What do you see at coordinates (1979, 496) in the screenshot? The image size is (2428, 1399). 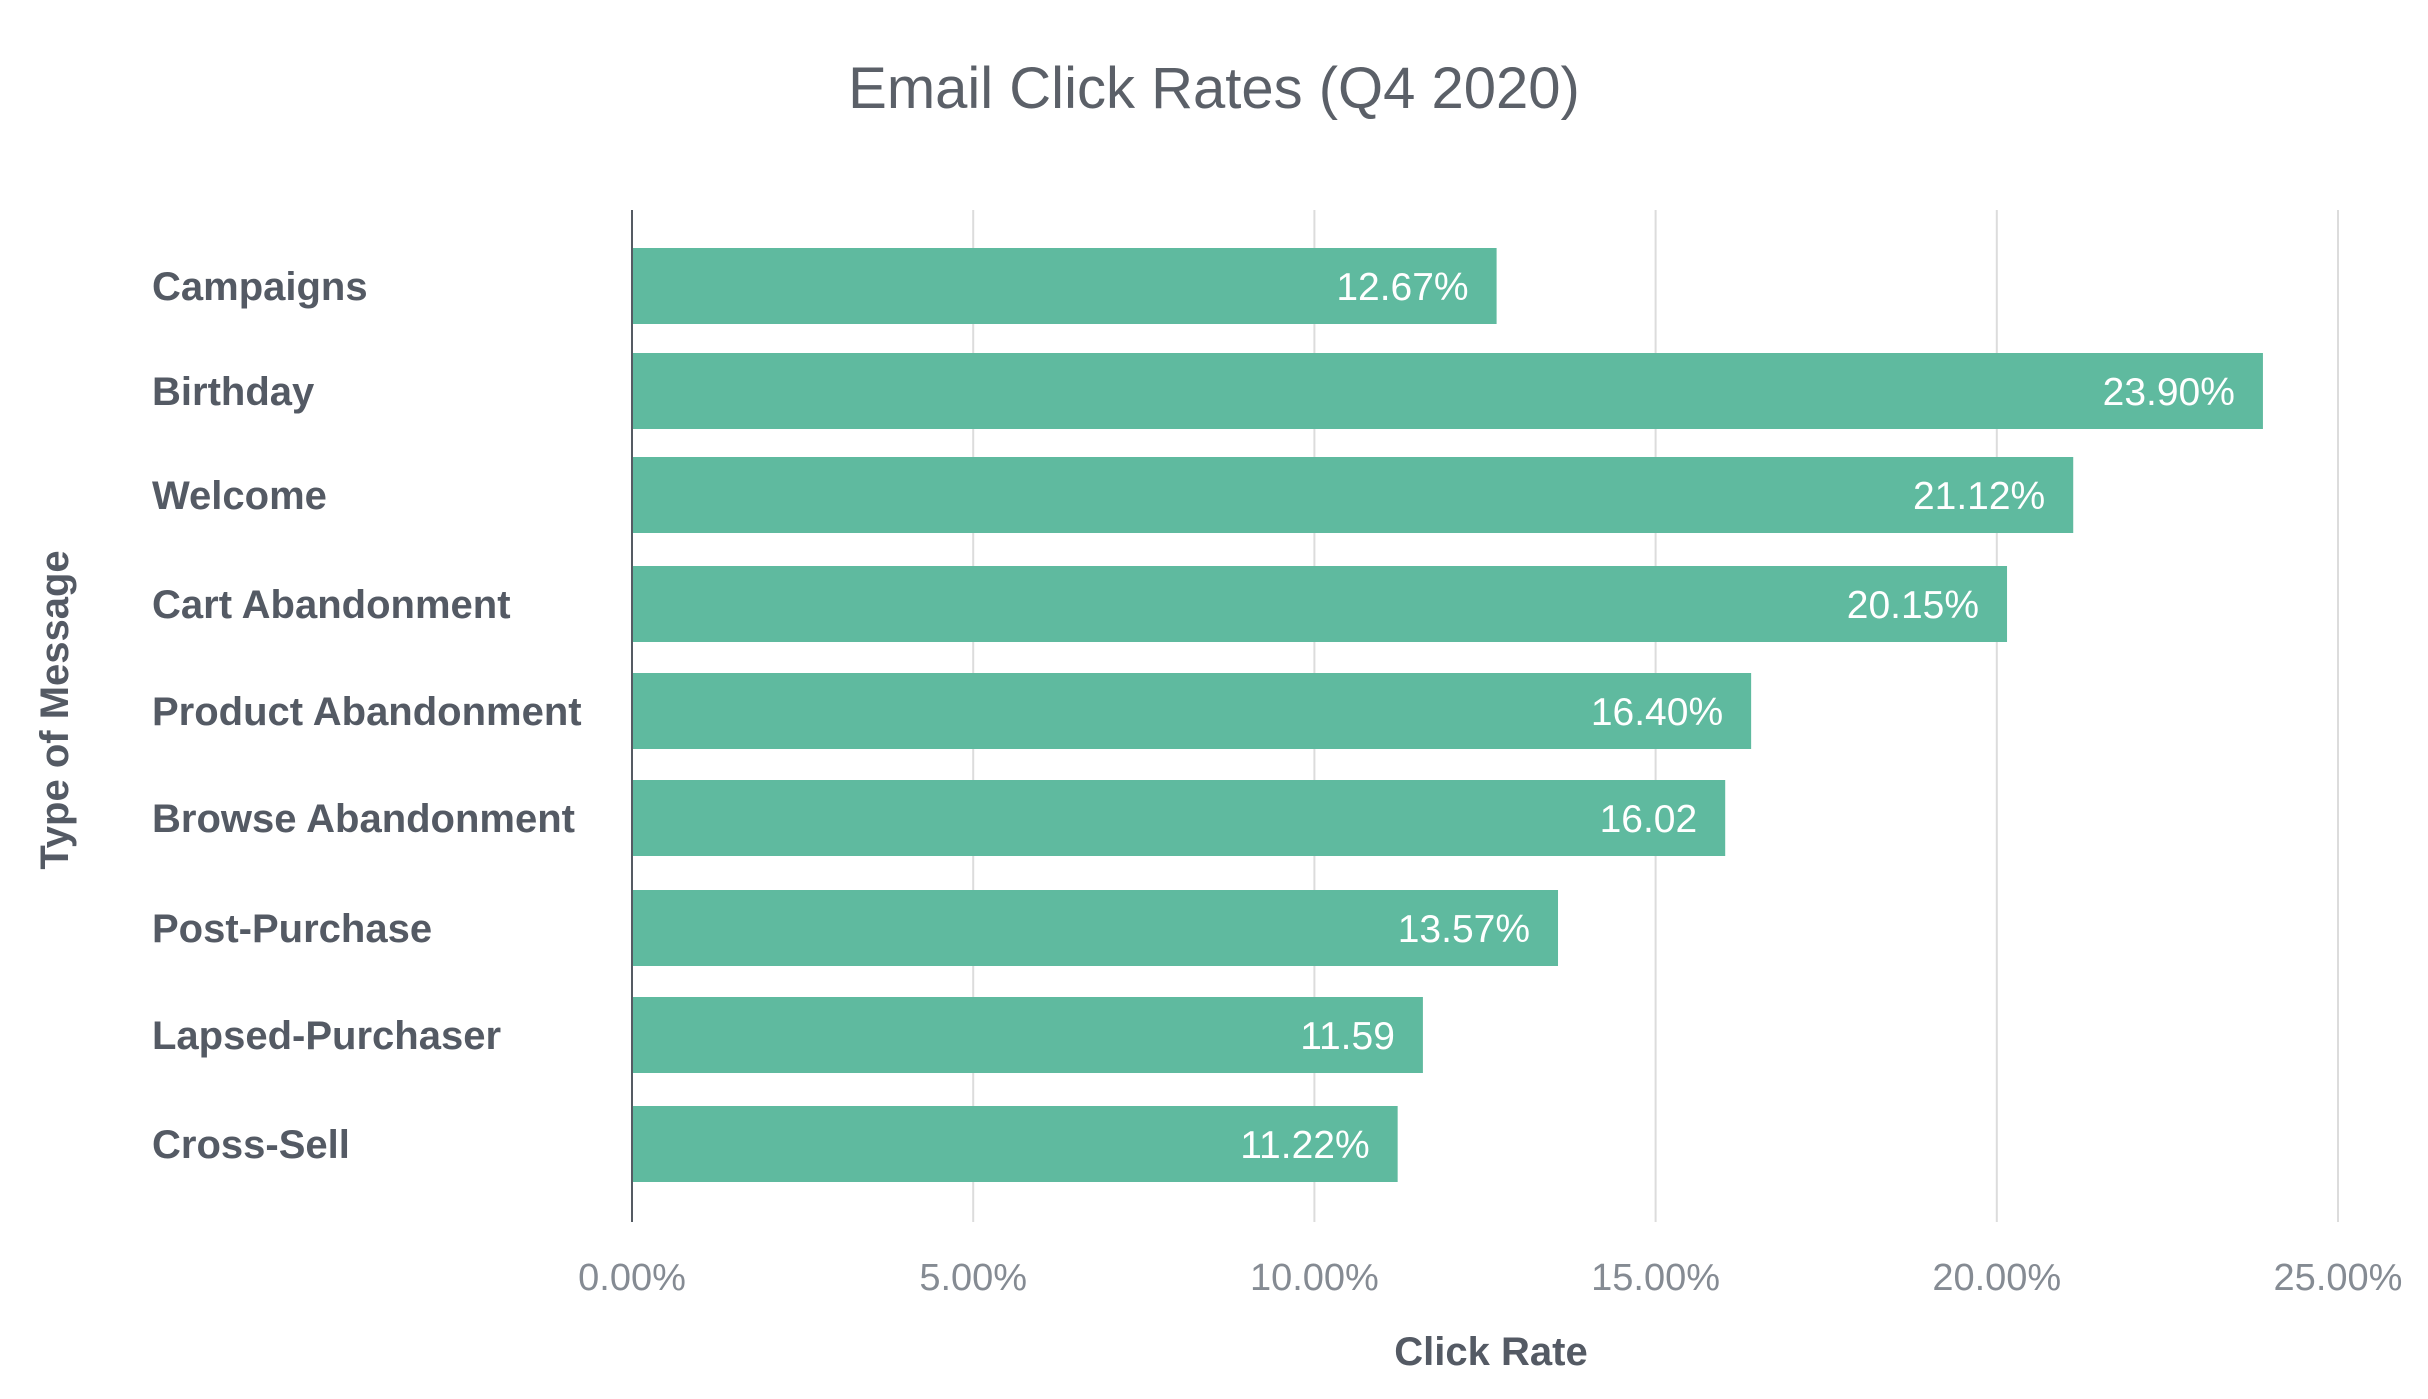 I see `data-label: 21.12%` at bounding box center [1979, 496].